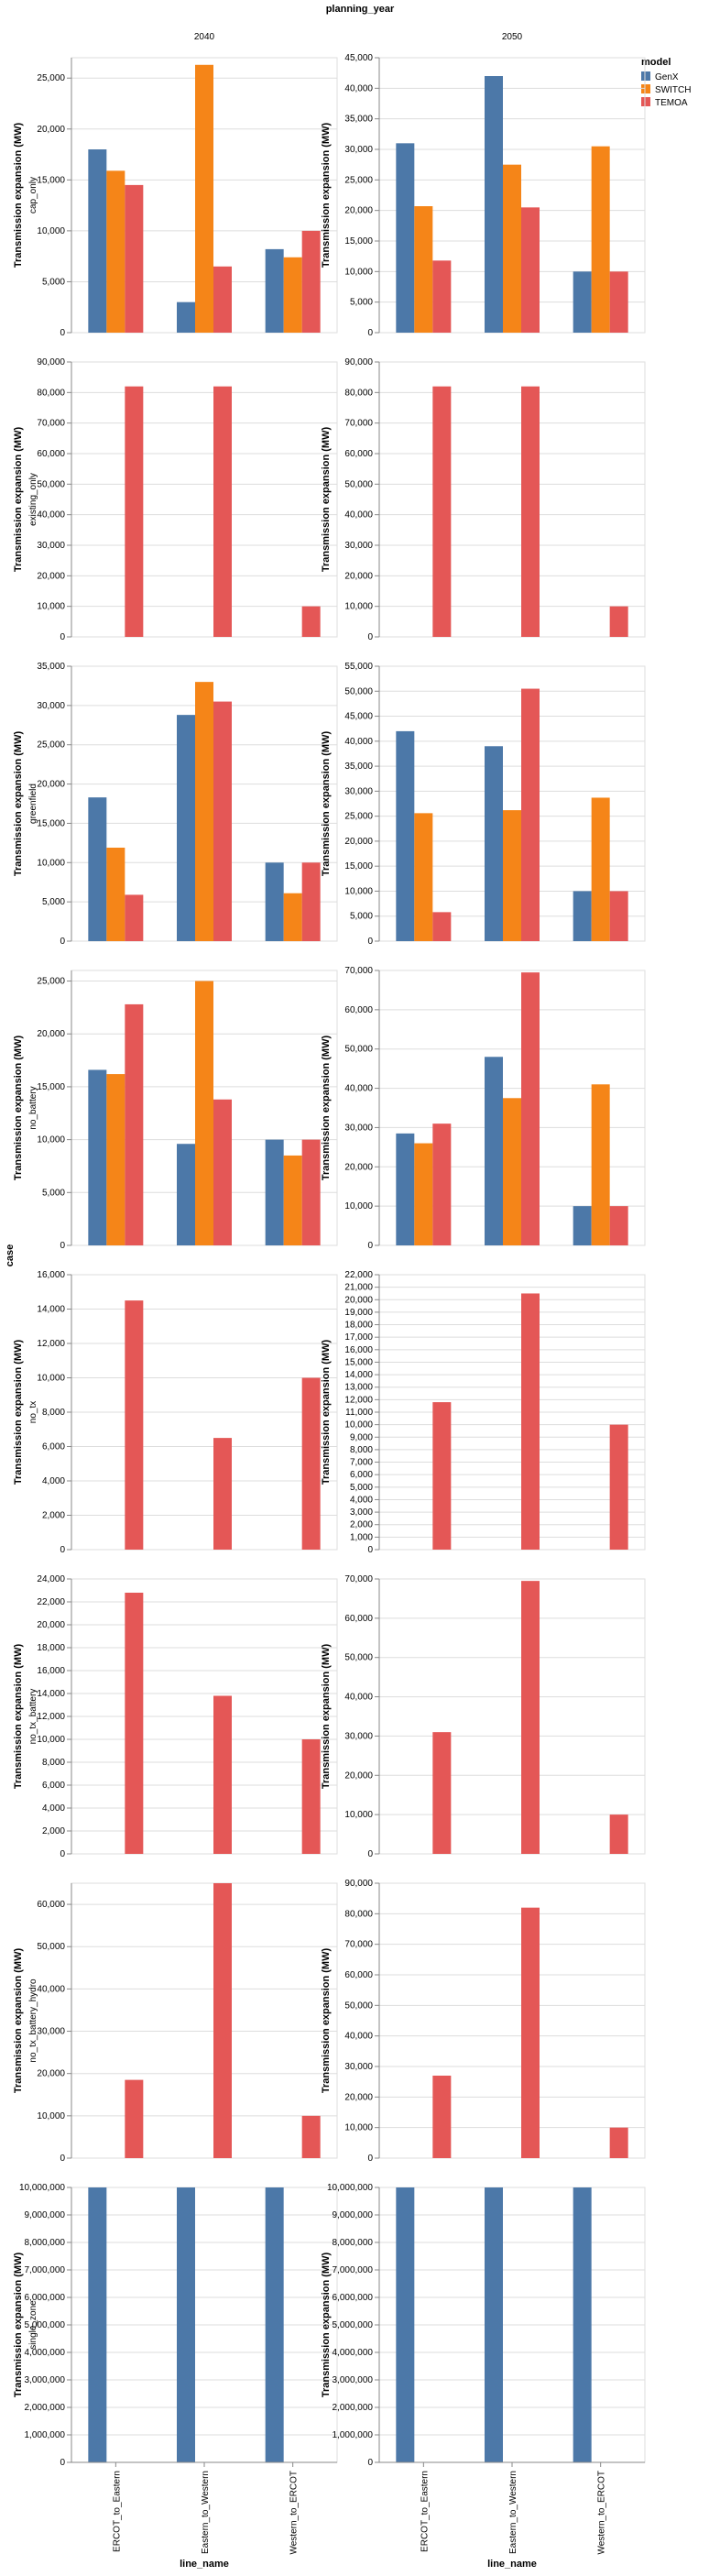 This screenshot has height=2576, width=720. I want to click on y-tick-label: 3,000,000, so click(45, 2380).